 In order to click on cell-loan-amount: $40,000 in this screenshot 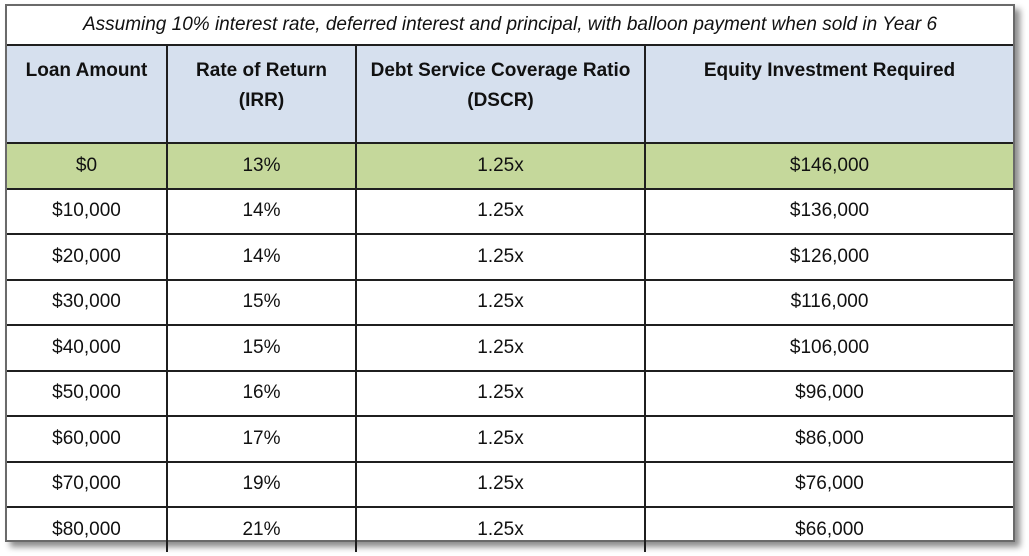, I will do `click(87, 348)`.